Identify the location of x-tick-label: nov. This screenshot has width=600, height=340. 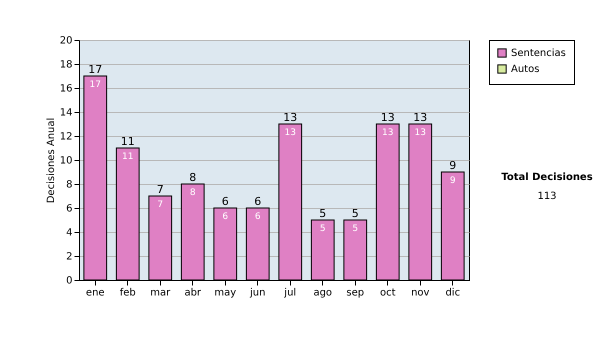
(420, 293).